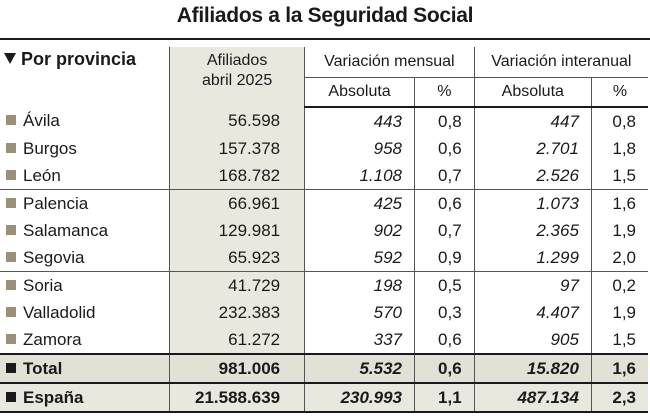 The height and width of the screenshot is (418, 650). What do you see at coordinates (237, 340) in the screenshot?
I see `afiliados-cell: 61.272` at bounding box center [237, 340].